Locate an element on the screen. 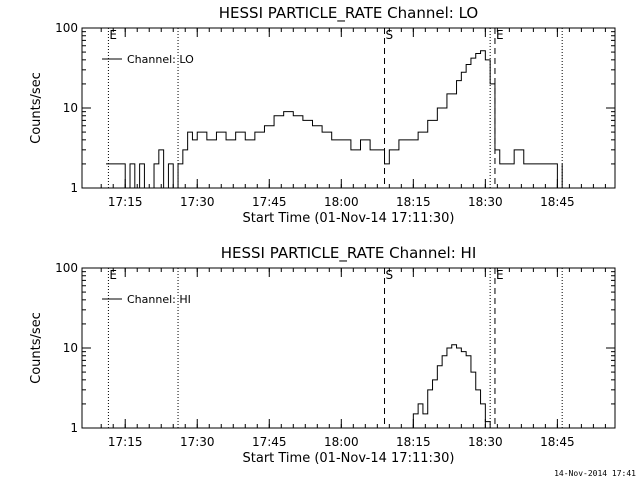 The width and height of the screenshot is (640, 480). chart-title: HESSI PARTICLE_RATE Channel: LO is located at coordinates (348, 13).